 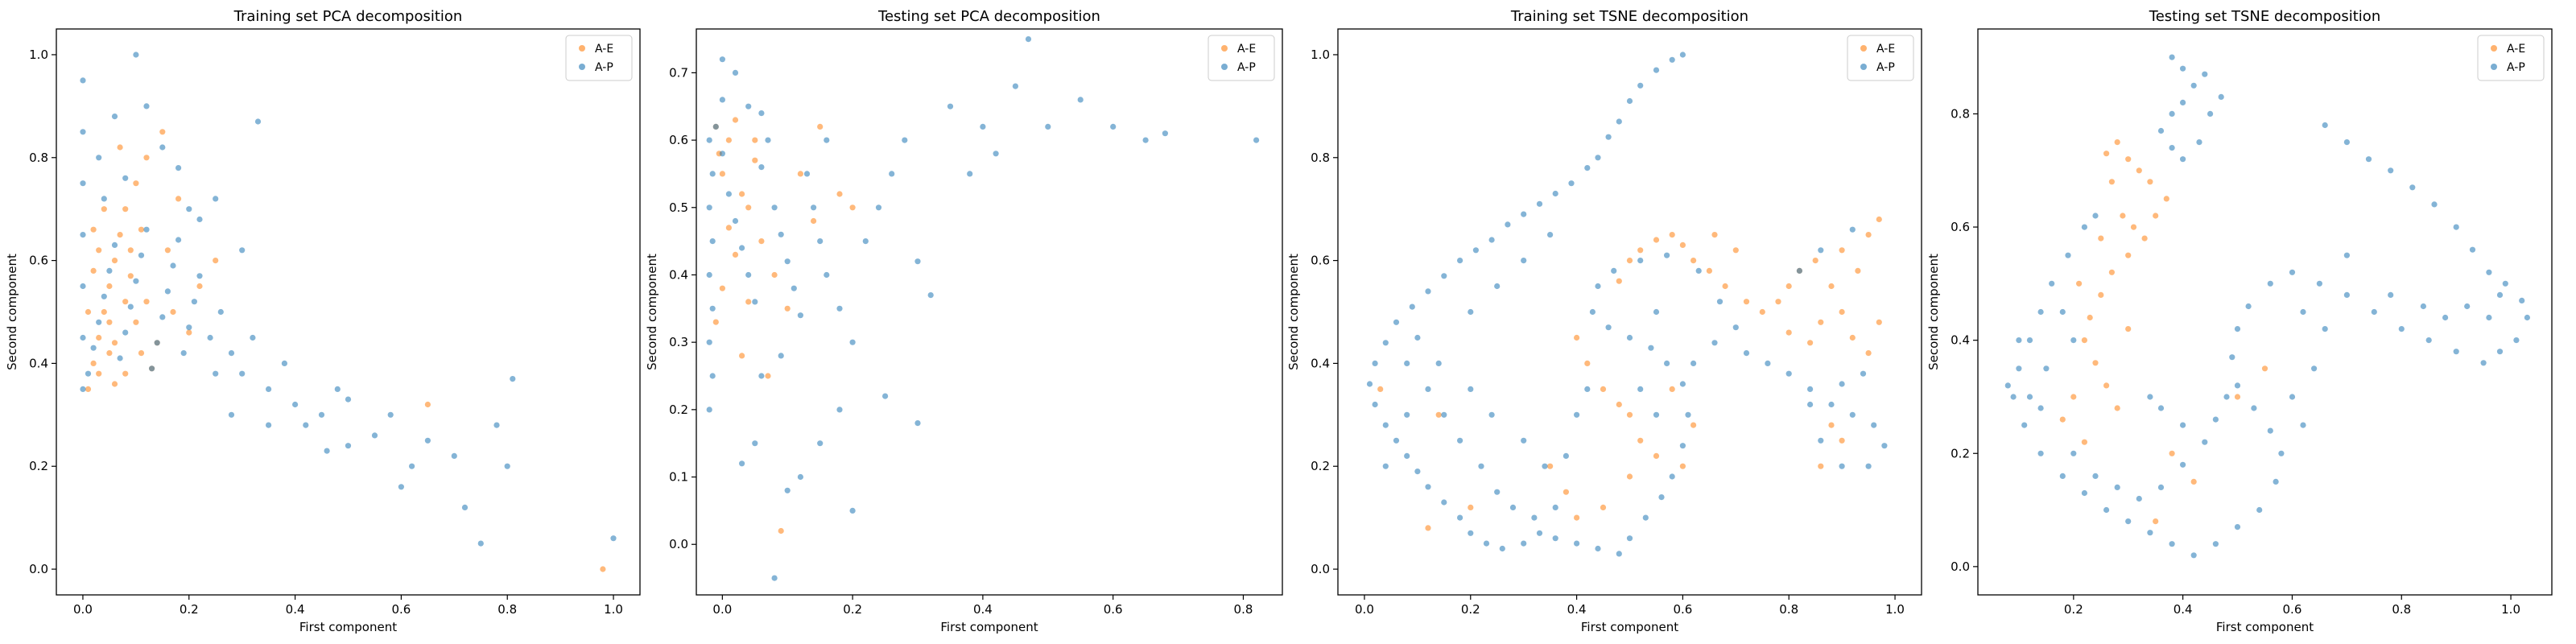 I want to click on y-tick-label: 0.5, so click(x=678, y=207).